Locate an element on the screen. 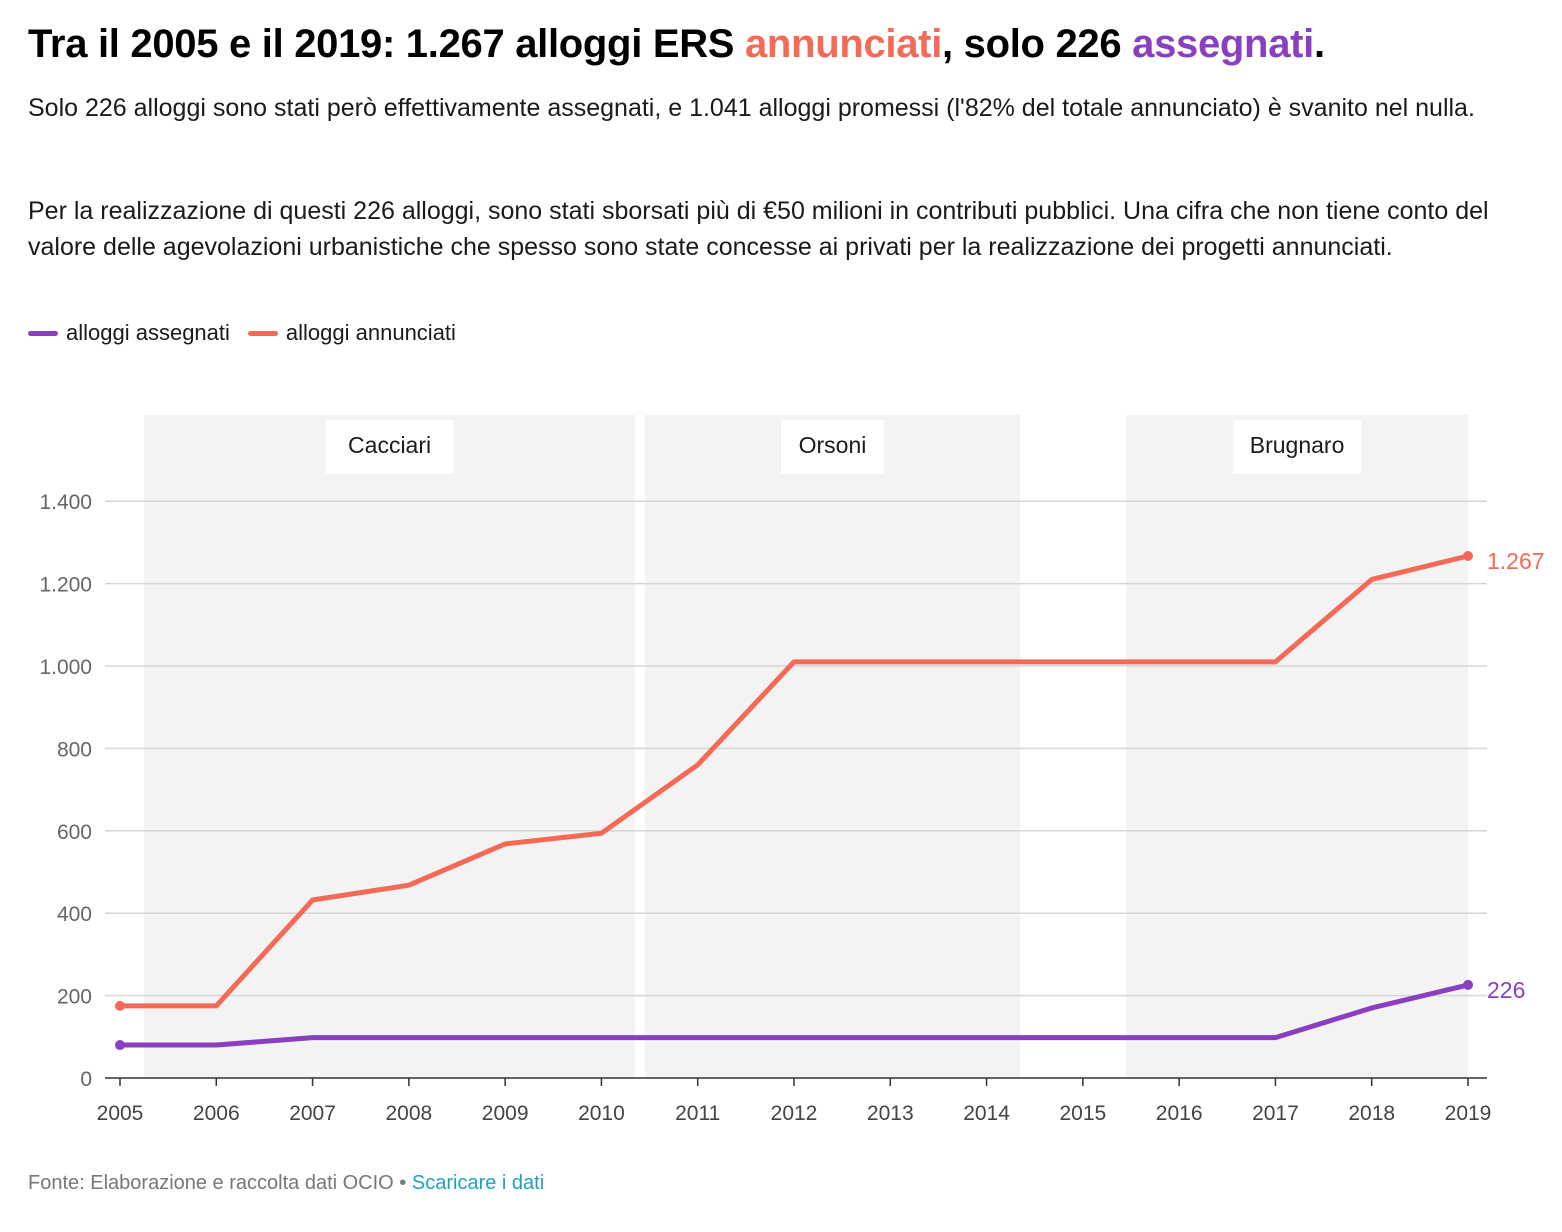 Image resolution: width=1562 pixels, height=1232 pixels. y-tick-label: 1.200 is located at coordinates (65, 585).